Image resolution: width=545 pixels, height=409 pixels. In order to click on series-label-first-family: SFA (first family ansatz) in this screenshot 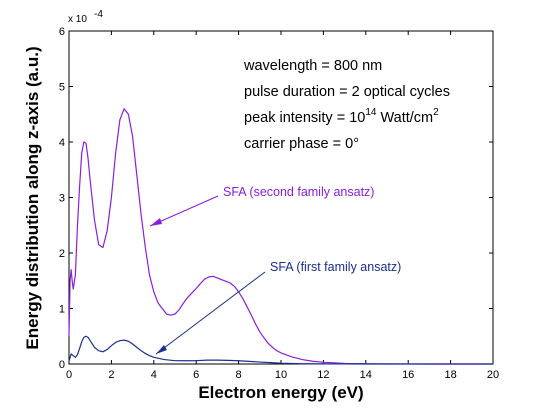, I will do `click(335, 267)`.